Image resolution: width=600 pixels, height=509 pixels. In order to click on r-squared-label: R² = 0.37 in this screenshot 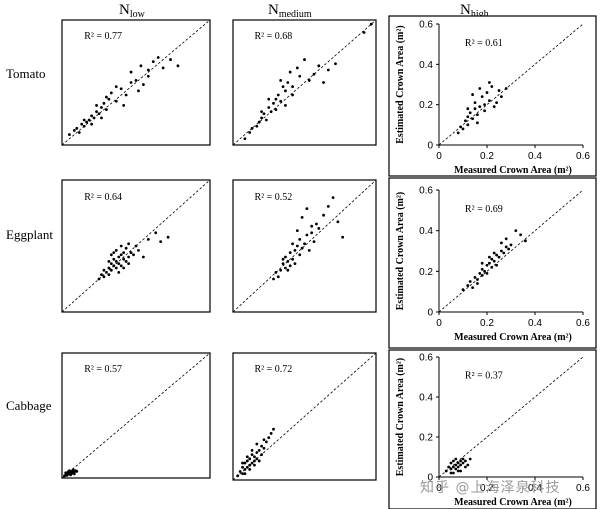, I will do `click(484, 376)`.